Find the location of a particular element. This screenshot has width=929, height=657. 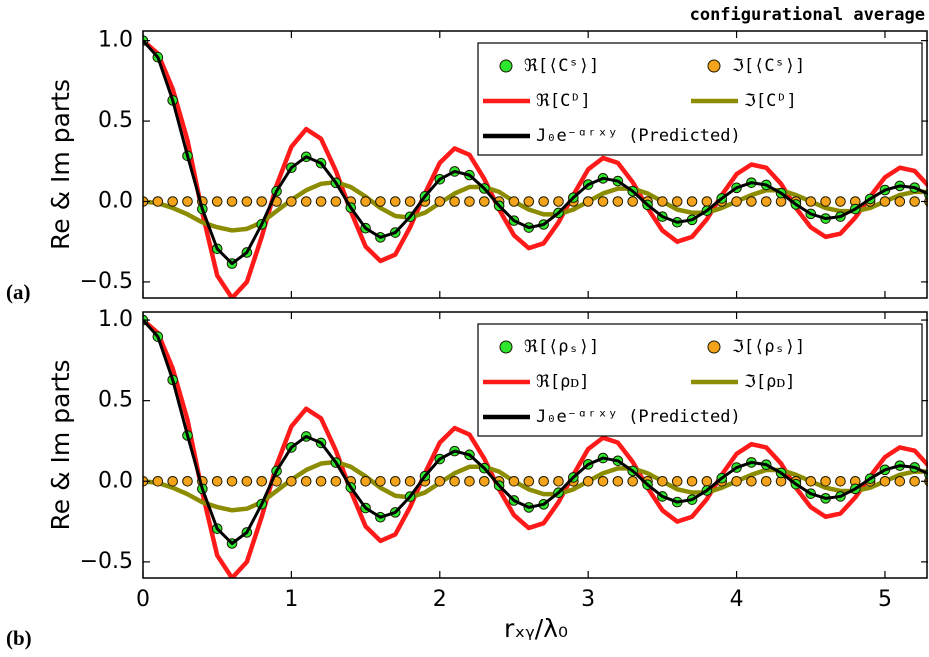

x-tick-label: 2 is located at coordinates (440, 599).